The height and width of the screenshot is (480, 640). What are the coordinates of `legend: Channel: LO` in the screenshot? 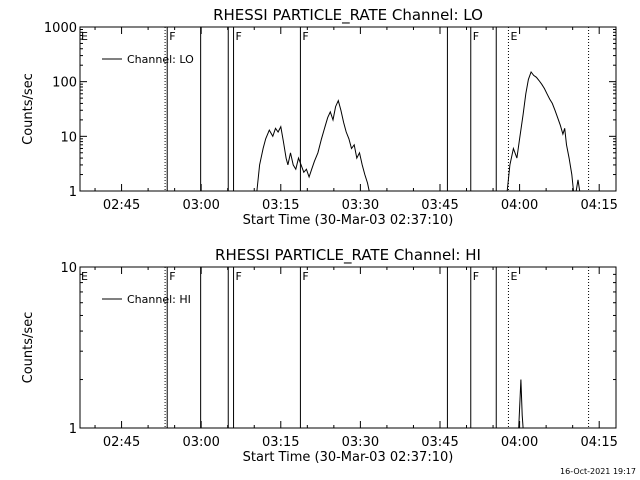 It's located at (148, 59).